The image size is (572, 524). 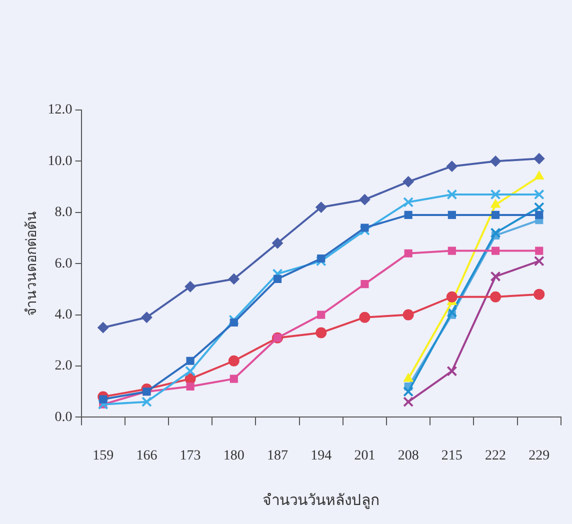 What do you see at coordinates (63, 417) in the screenshot?
I see `y-tick-label: 0.0` at bounding box center [63, 417].